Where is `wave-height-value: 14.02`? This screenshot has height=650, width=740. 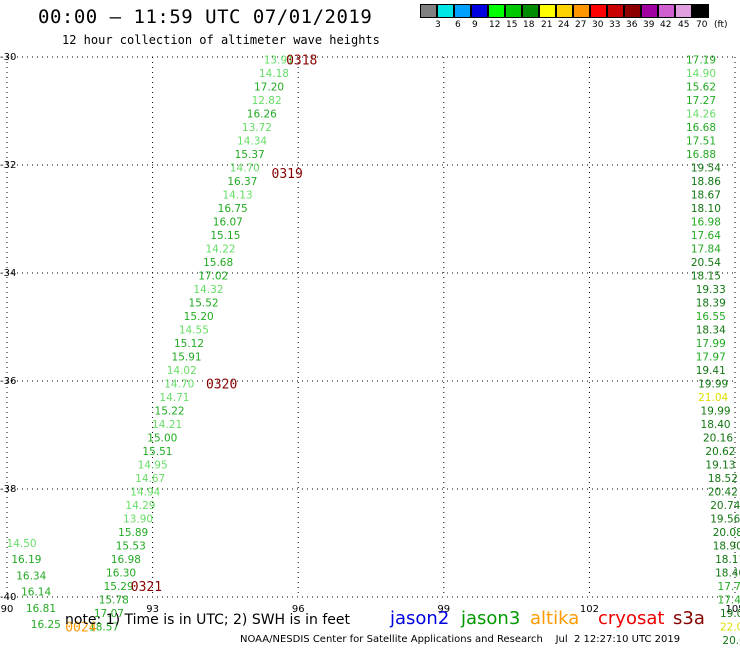
wave-height-value: 14.02 is located at coordinates (182, 371).